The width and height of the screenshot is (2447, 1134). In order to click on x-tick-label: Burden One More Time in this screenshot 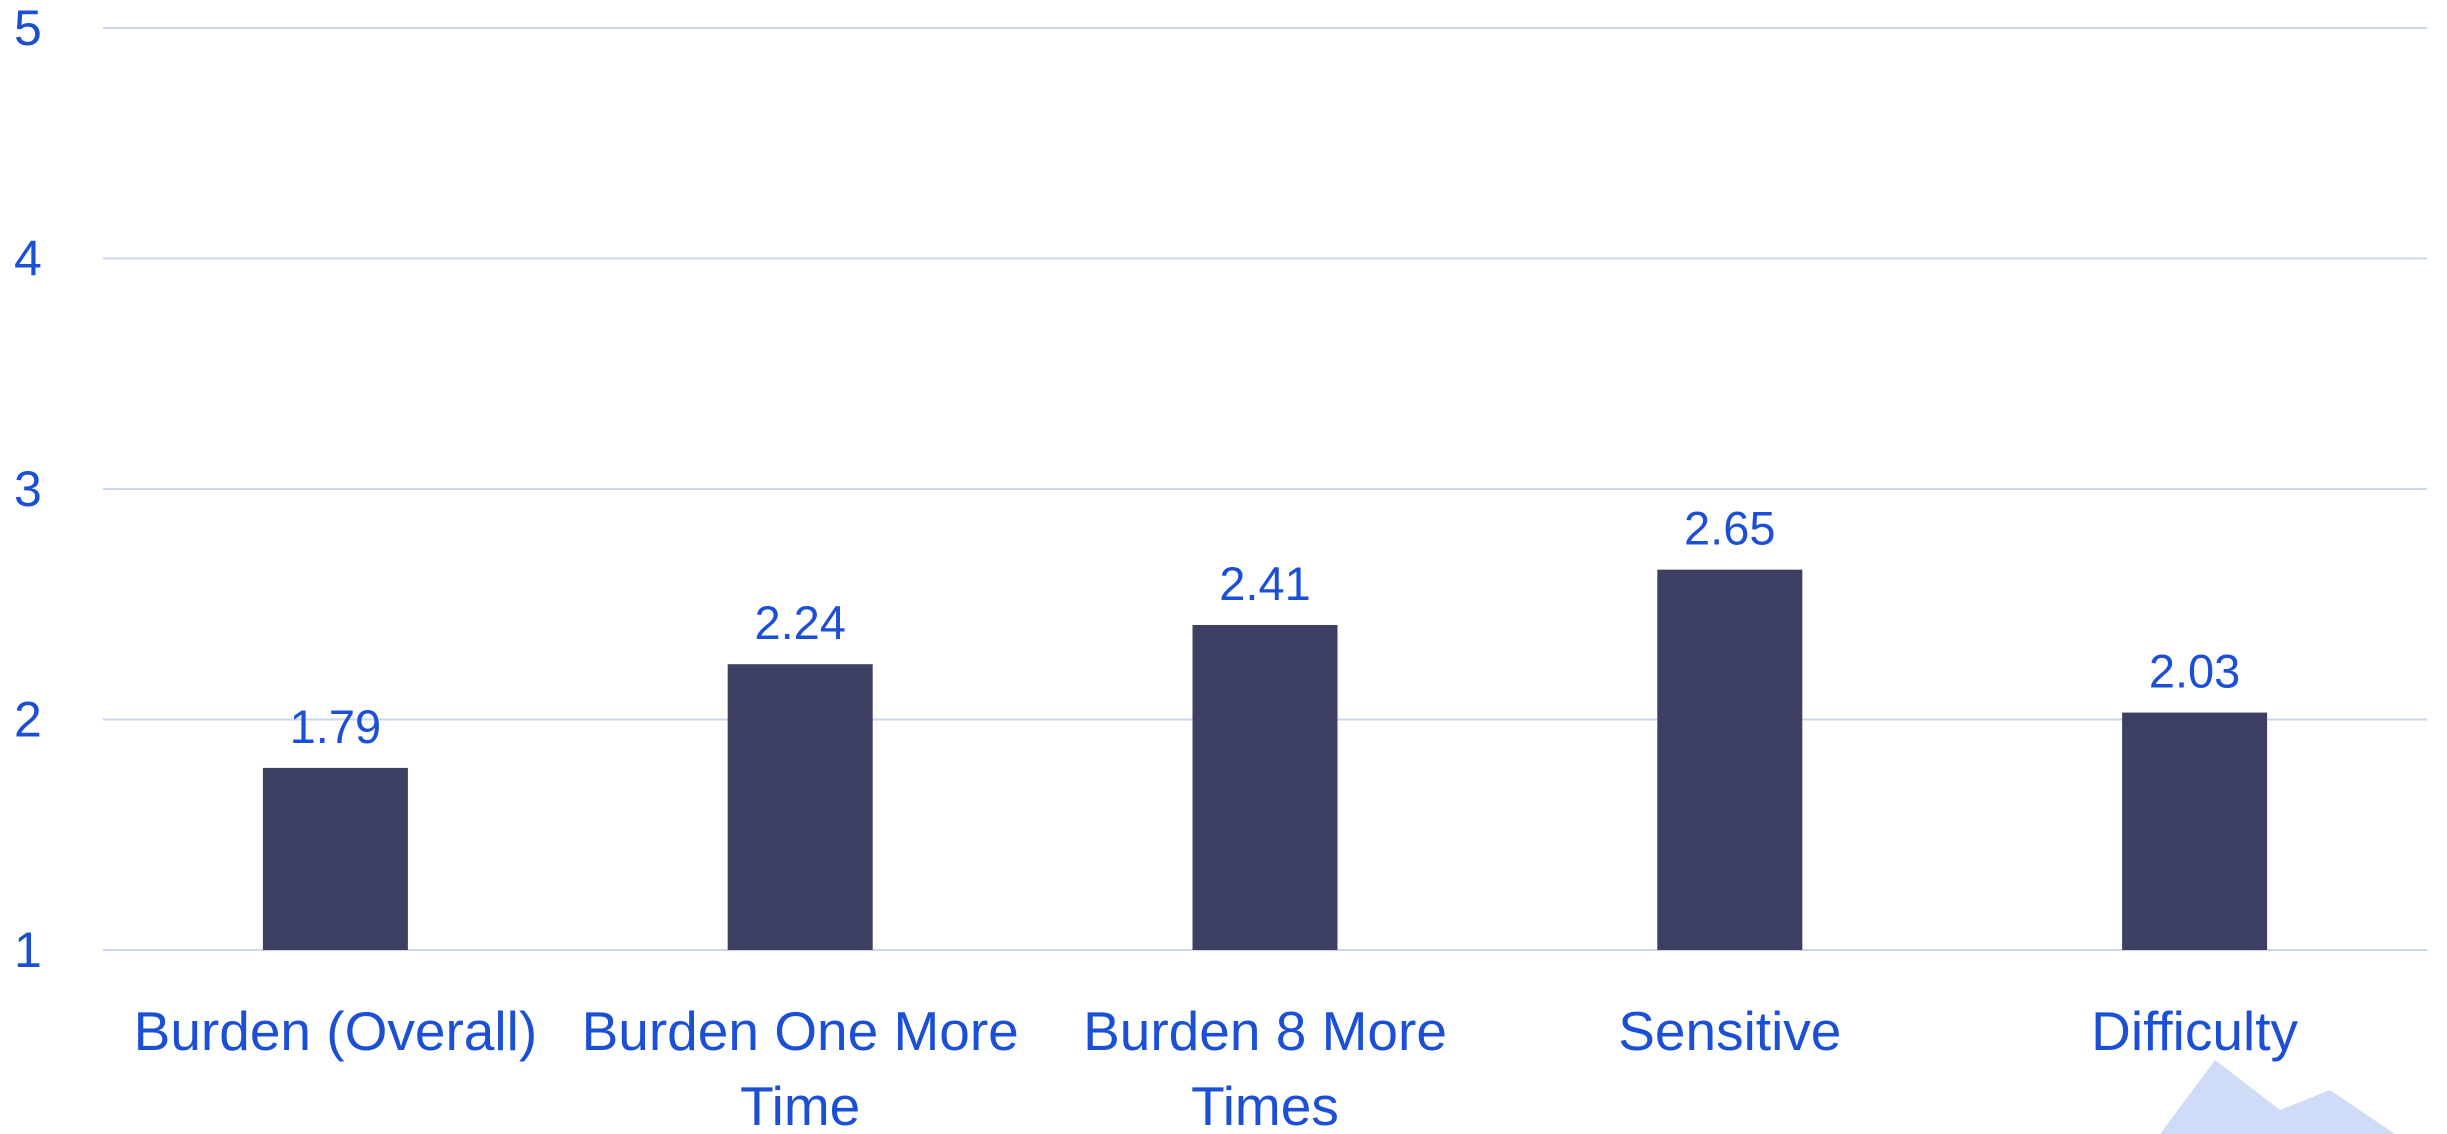, I will do `click(800, 1067)`.